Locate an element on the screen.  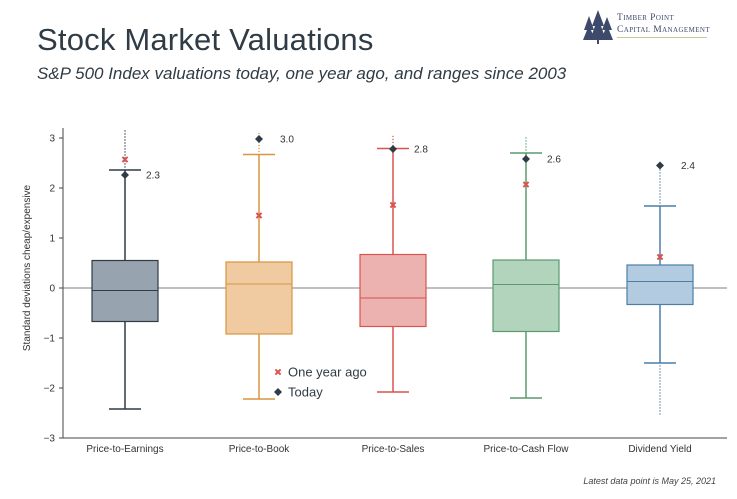
box-group-price-to-book: 3.0 Price-to-Book is located at coordinates (259, 293).